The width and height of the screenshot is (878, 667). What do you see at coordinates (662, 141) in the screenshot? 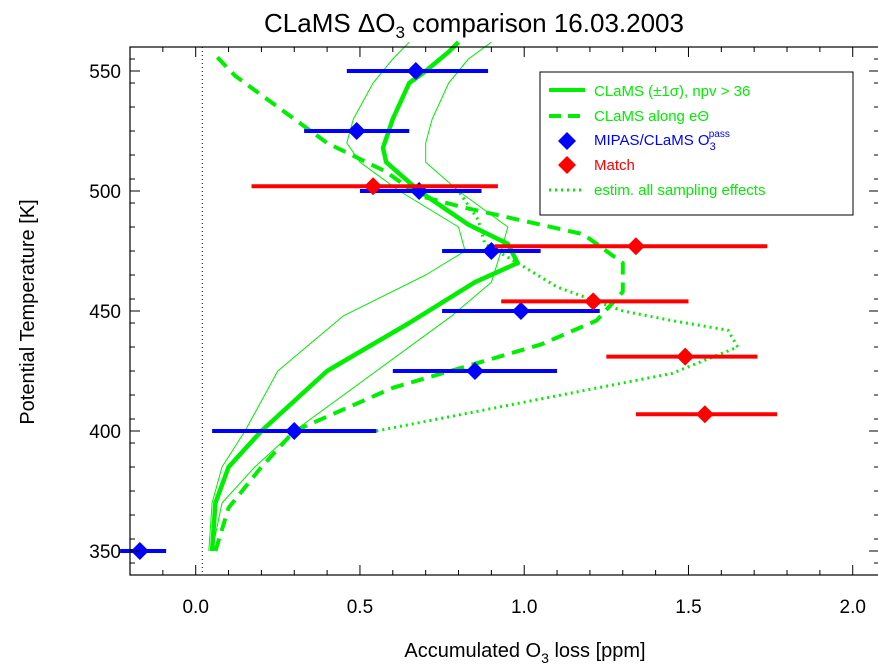
I see `legend-label-mipas: MIPAS/CLaMS O3pass` at bounding box center [662, 141].